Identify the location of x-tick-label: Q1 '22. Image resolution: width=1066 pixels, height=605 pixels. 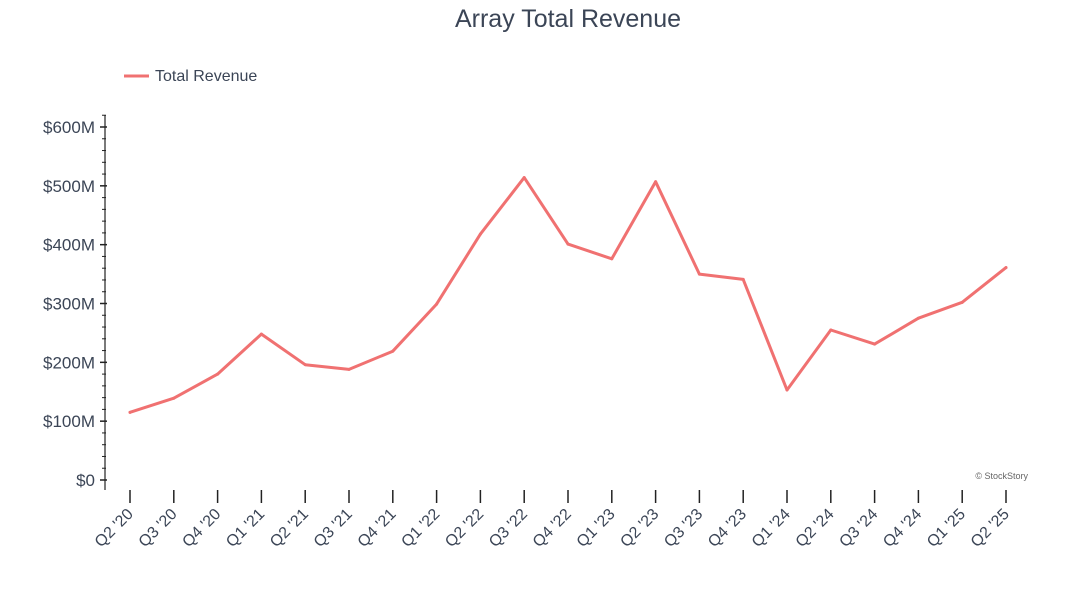
(420, 528).